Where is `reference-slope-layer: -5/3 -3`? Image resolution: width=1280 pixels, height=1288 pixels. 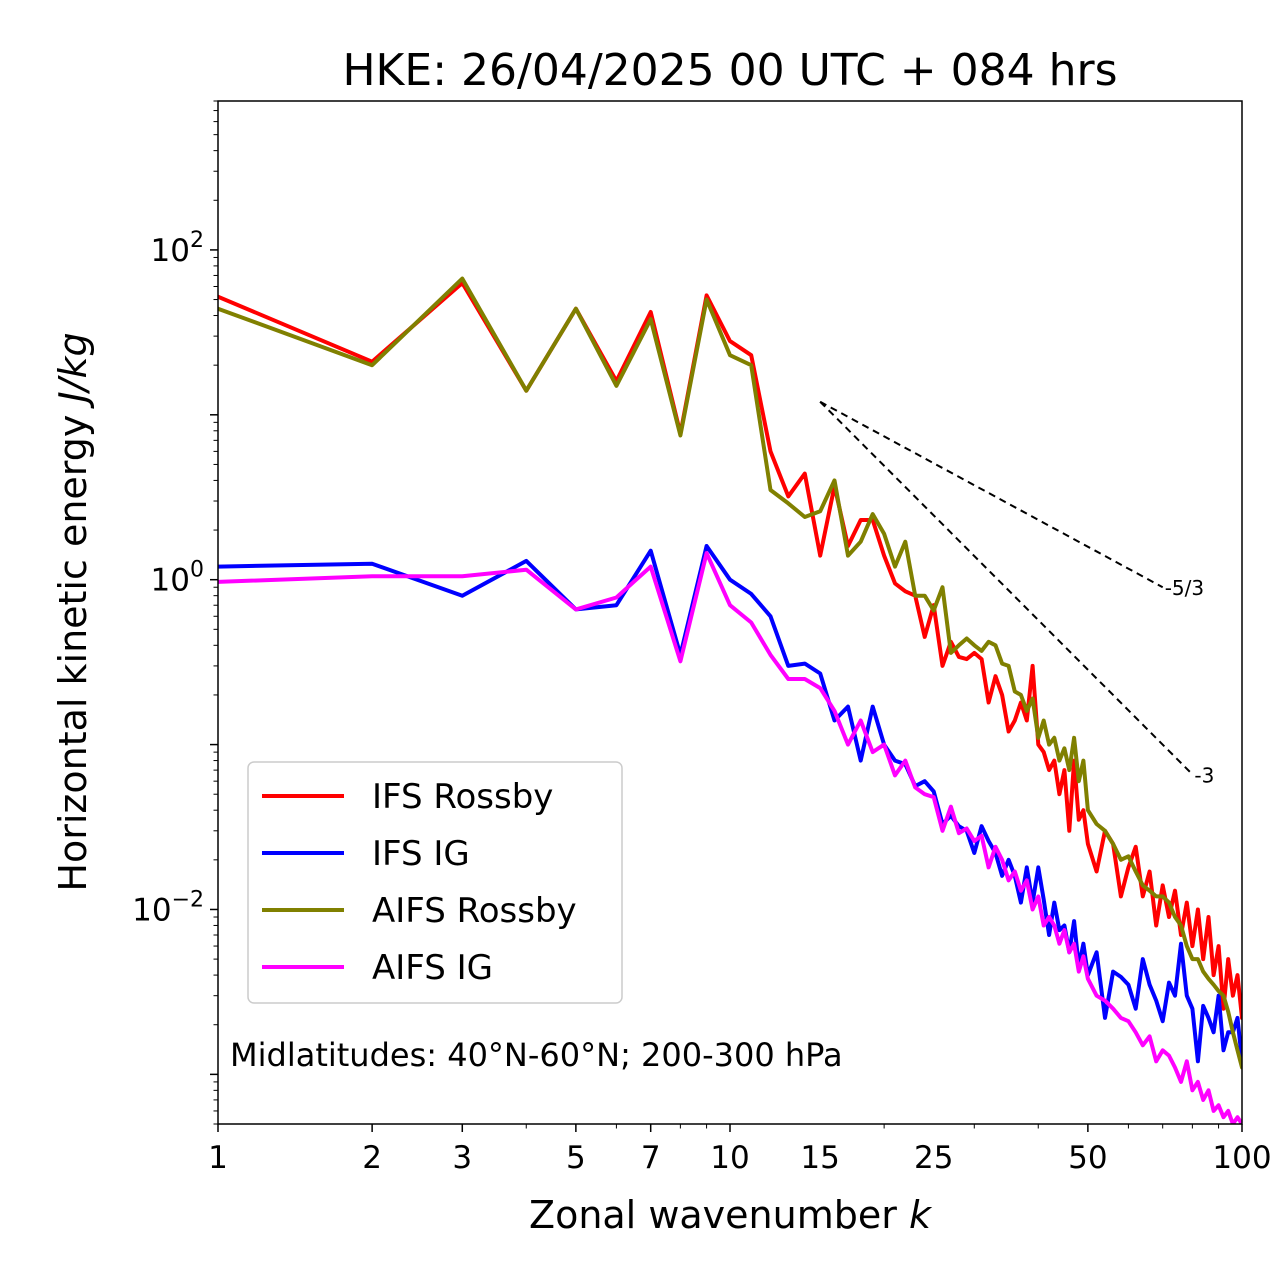
reference-slope-layer: -5/3 -3 is located at coordinates (1016, 593).